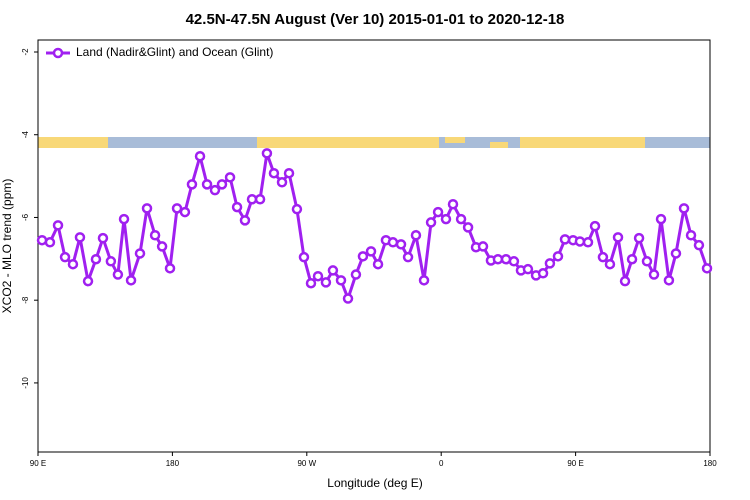  What do you see at coordinates (374, 483) in the screenshot?
I see `x-axis-label: Longitude (deg E)` at bounding box center [374, 483].